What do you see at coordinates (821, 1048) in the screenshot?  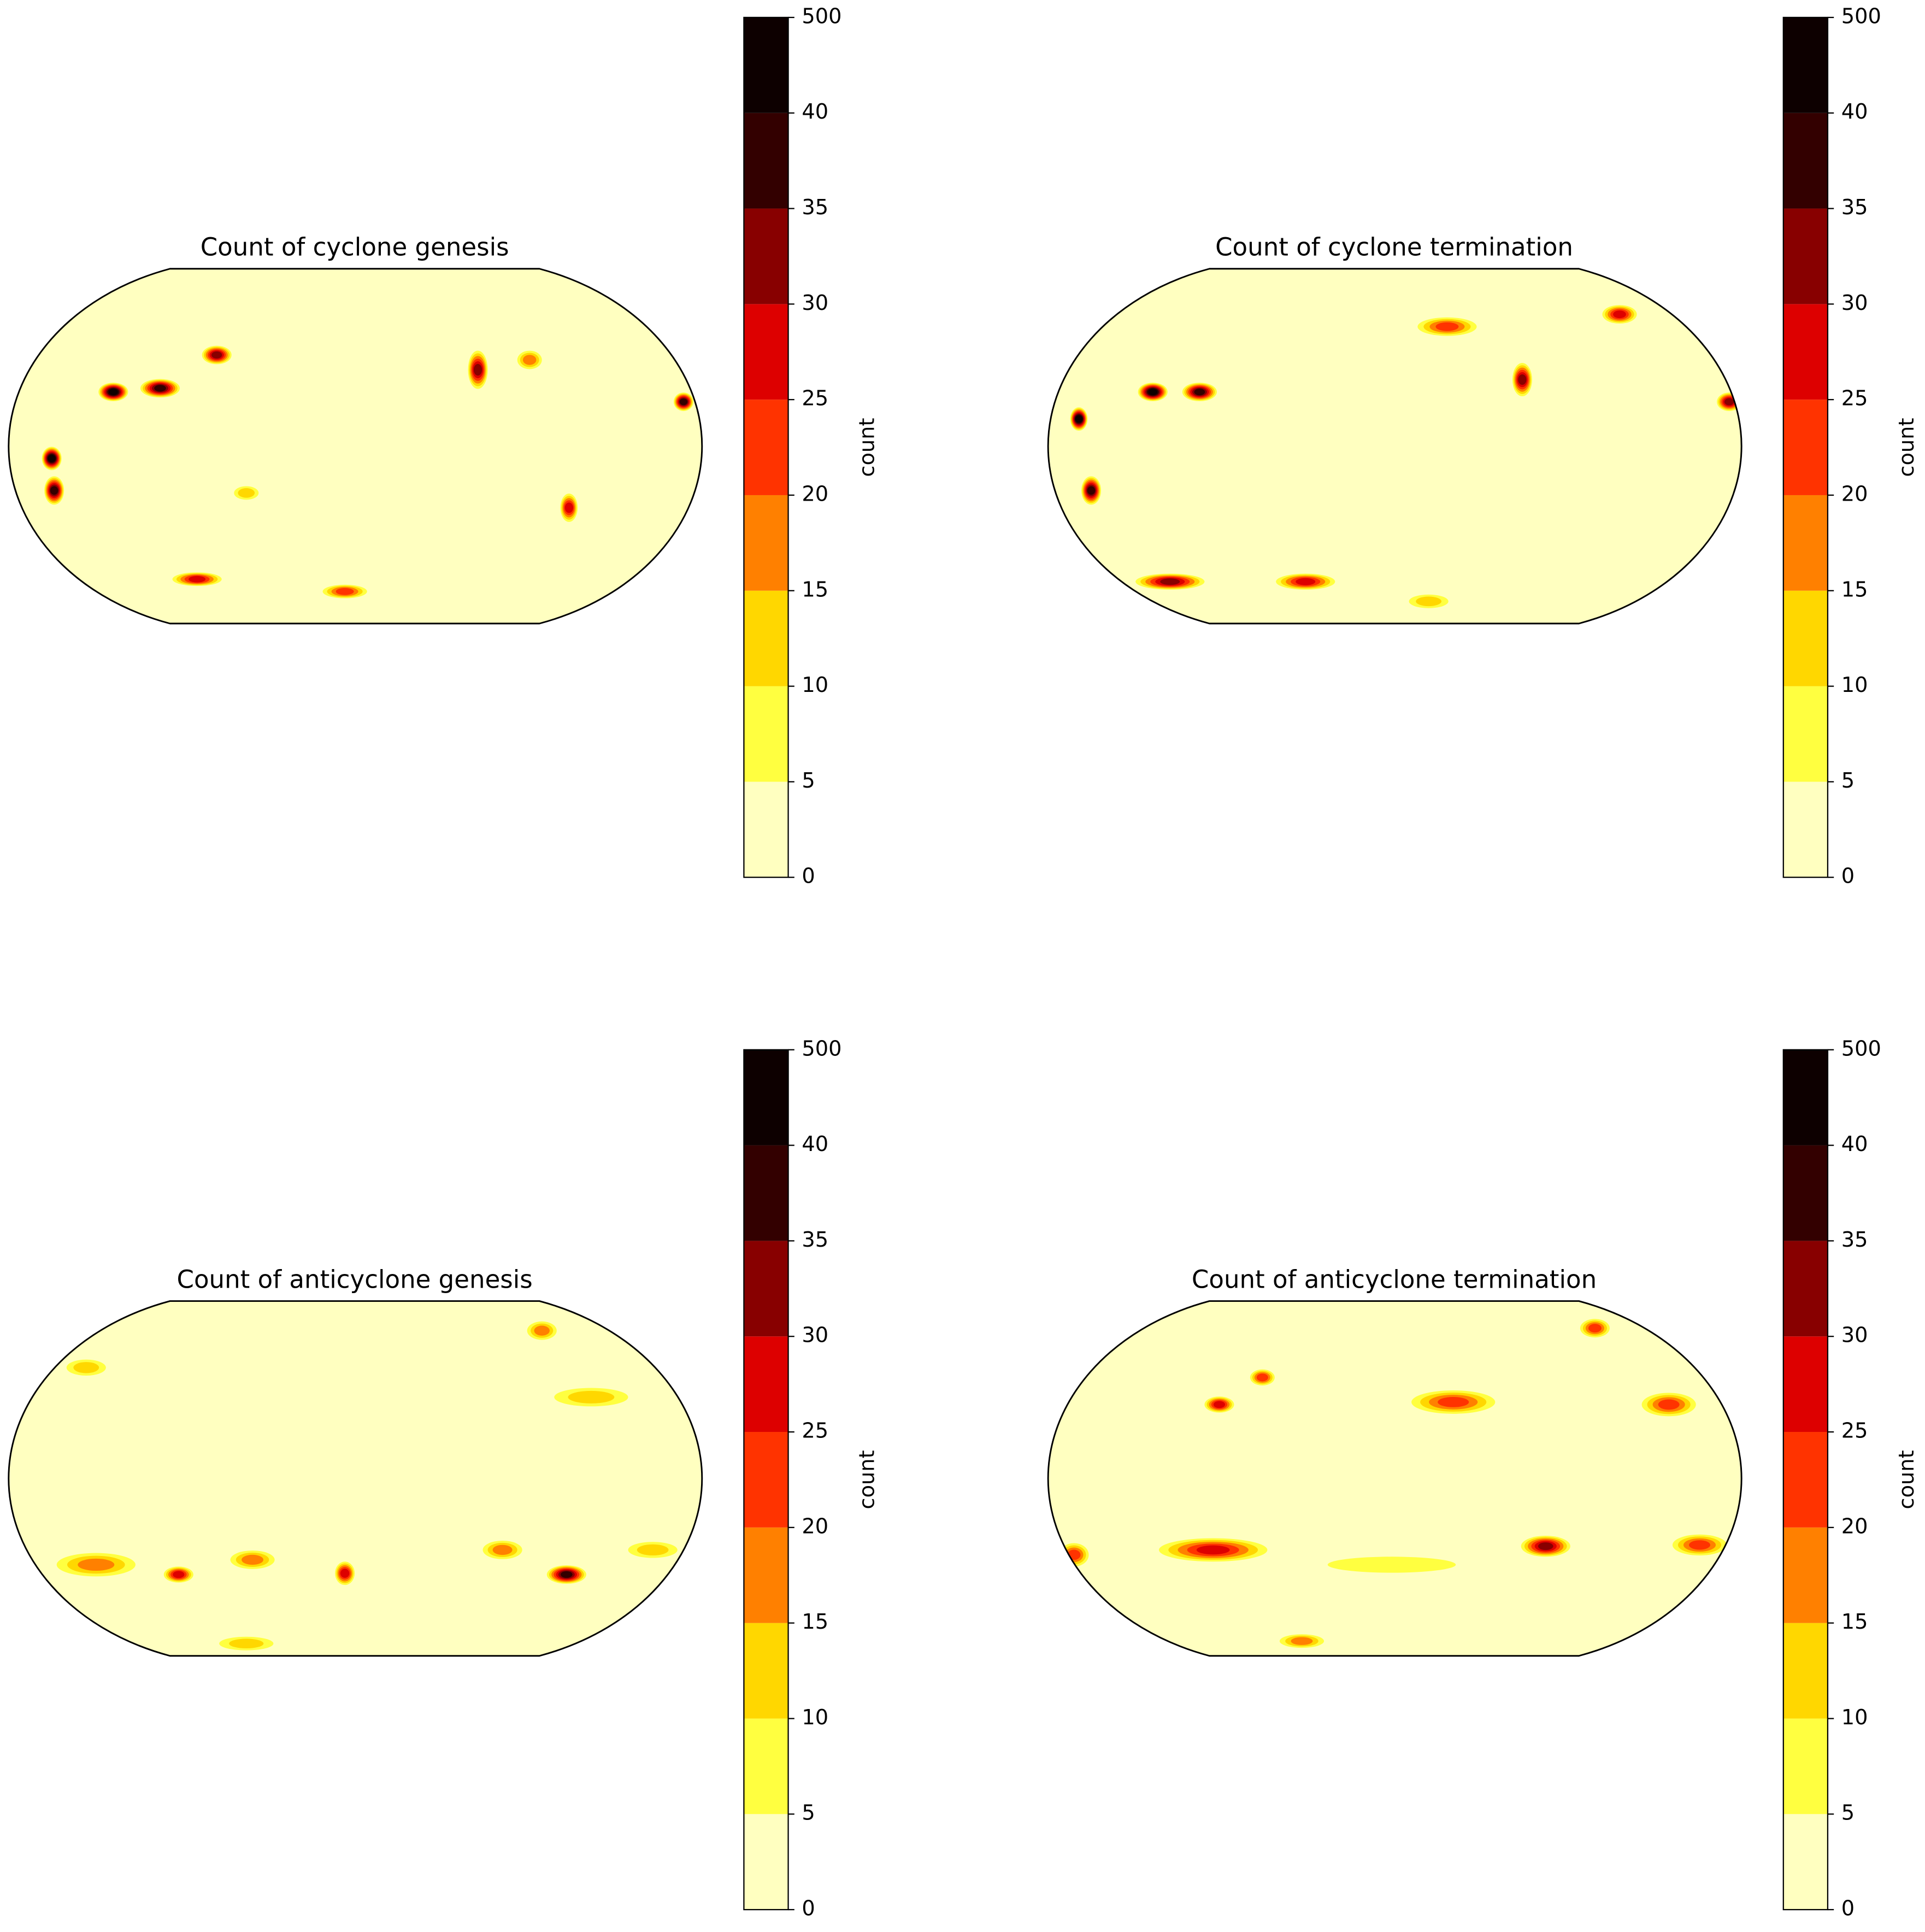 I see `colorbar-tick-label: 500` at bounding box center [821, 1048].